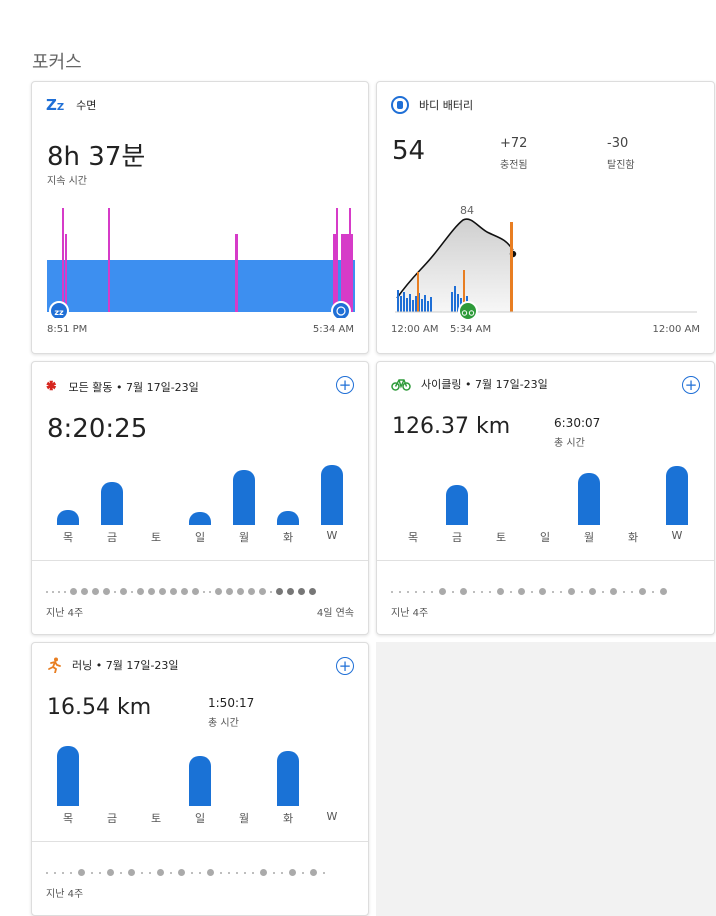 Image resolution: width=716 pixels, height=916 pixels. I want to click on running-value: 16.54 km, so click(99, 707).